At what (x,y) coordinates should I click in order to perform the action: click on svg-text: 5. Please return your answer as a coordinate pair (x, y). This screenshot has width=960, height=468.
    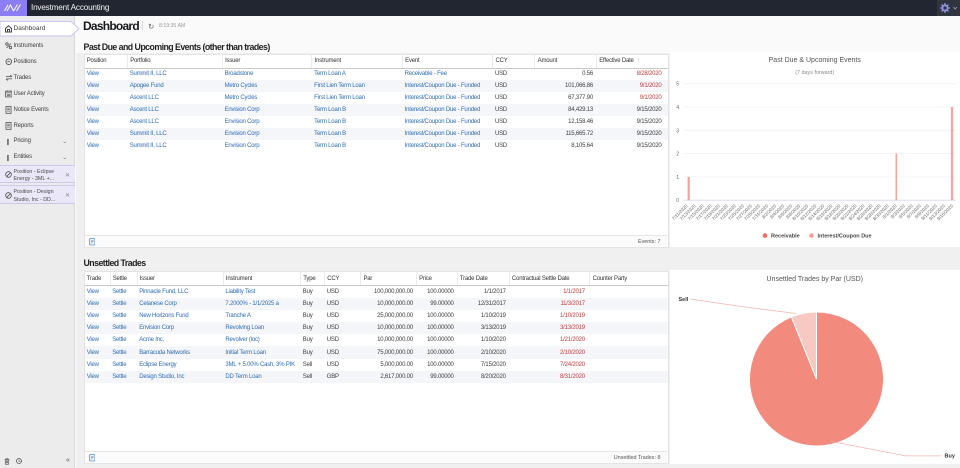
    Looking at the image, I should click on (677, 85).